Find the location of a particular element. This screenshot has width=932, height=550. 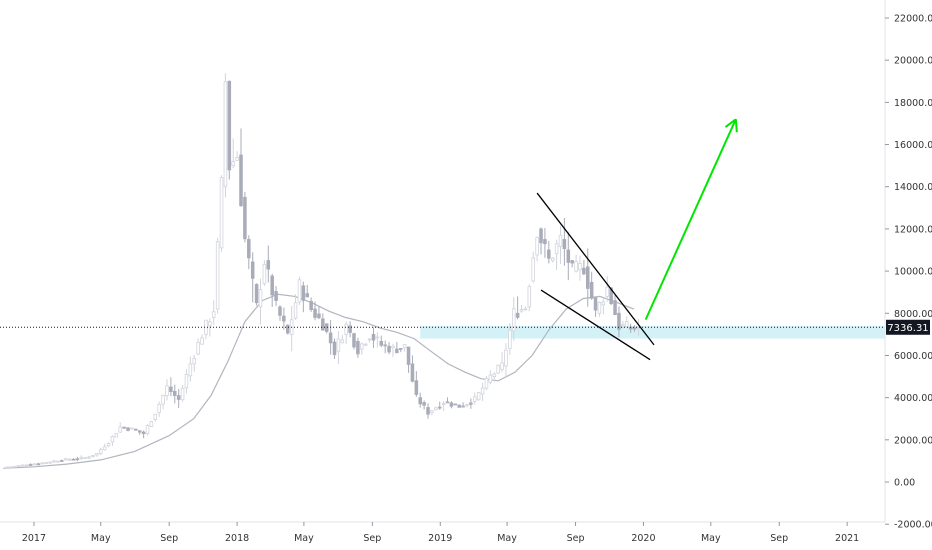

y-tick-label: 12000.00 is located at coordinates (913, 229).